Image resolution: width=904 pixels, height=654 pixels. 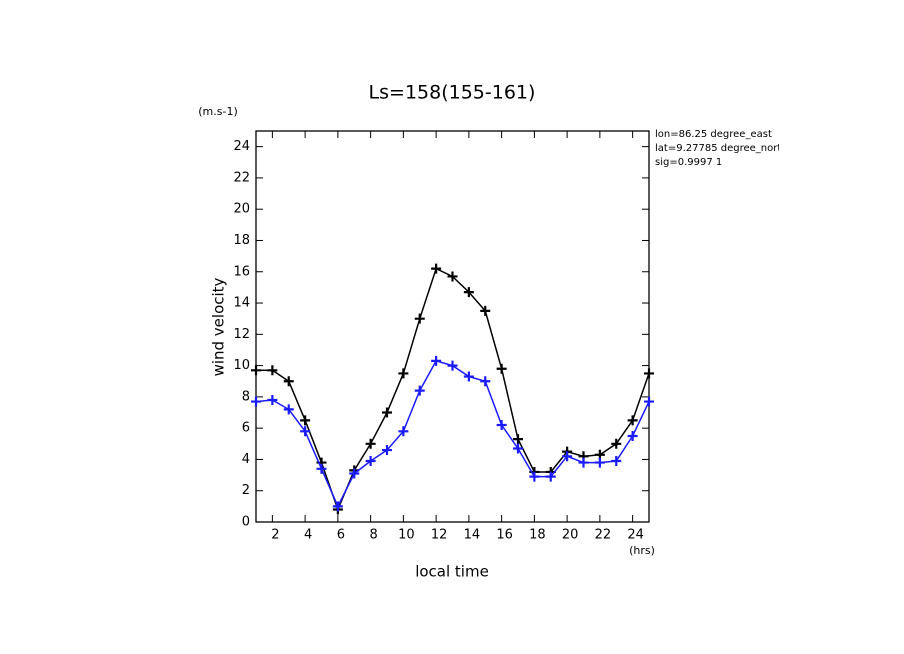 What do you see at coordinates (713, 134) in the screenshot?
I see `annotation: lon=86.25 degree_east` at bounding box center [713, 134].